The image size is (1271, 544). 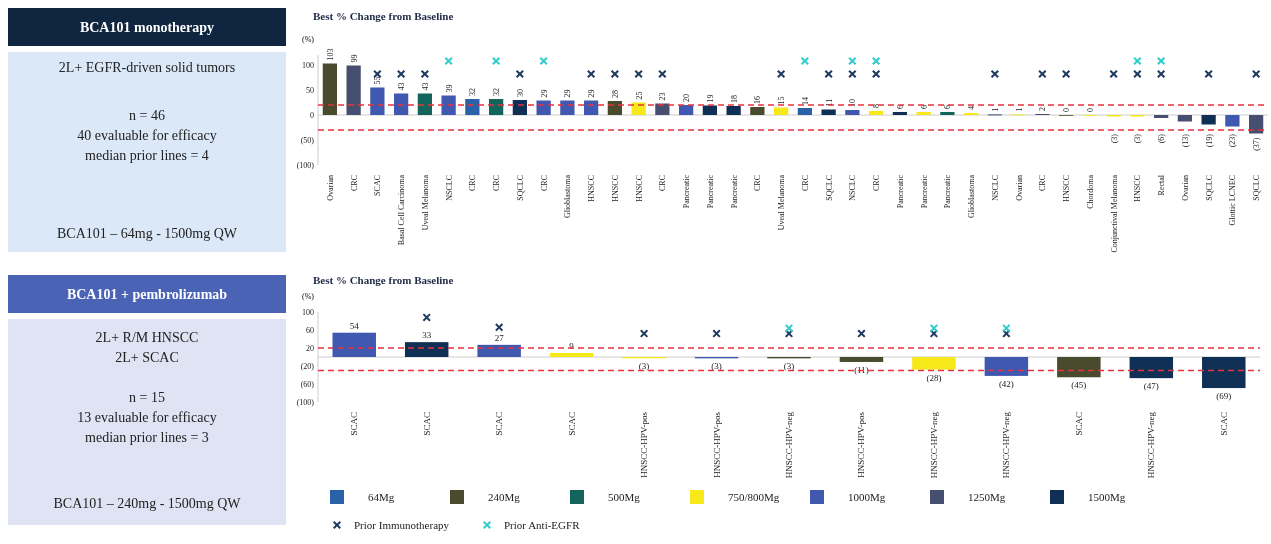 What do you see at coordinates (520, 93) in the screenshot?
I see `data-label: 30` at bounding box center [520, 93].